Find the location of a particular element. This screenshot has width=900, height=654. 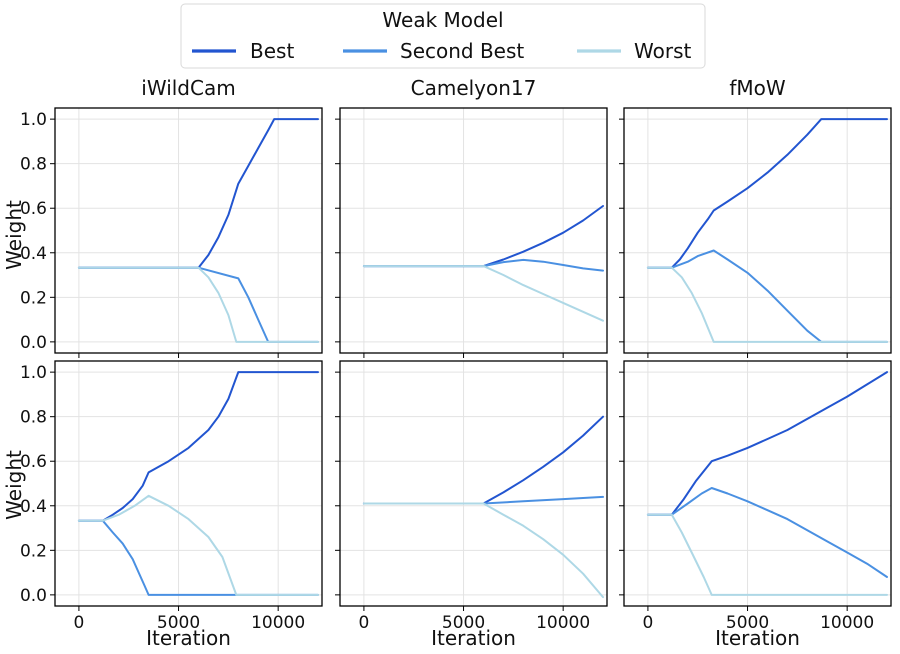

legend: Weak Model Best Second Best Worst is located at coordinates (443, 36).